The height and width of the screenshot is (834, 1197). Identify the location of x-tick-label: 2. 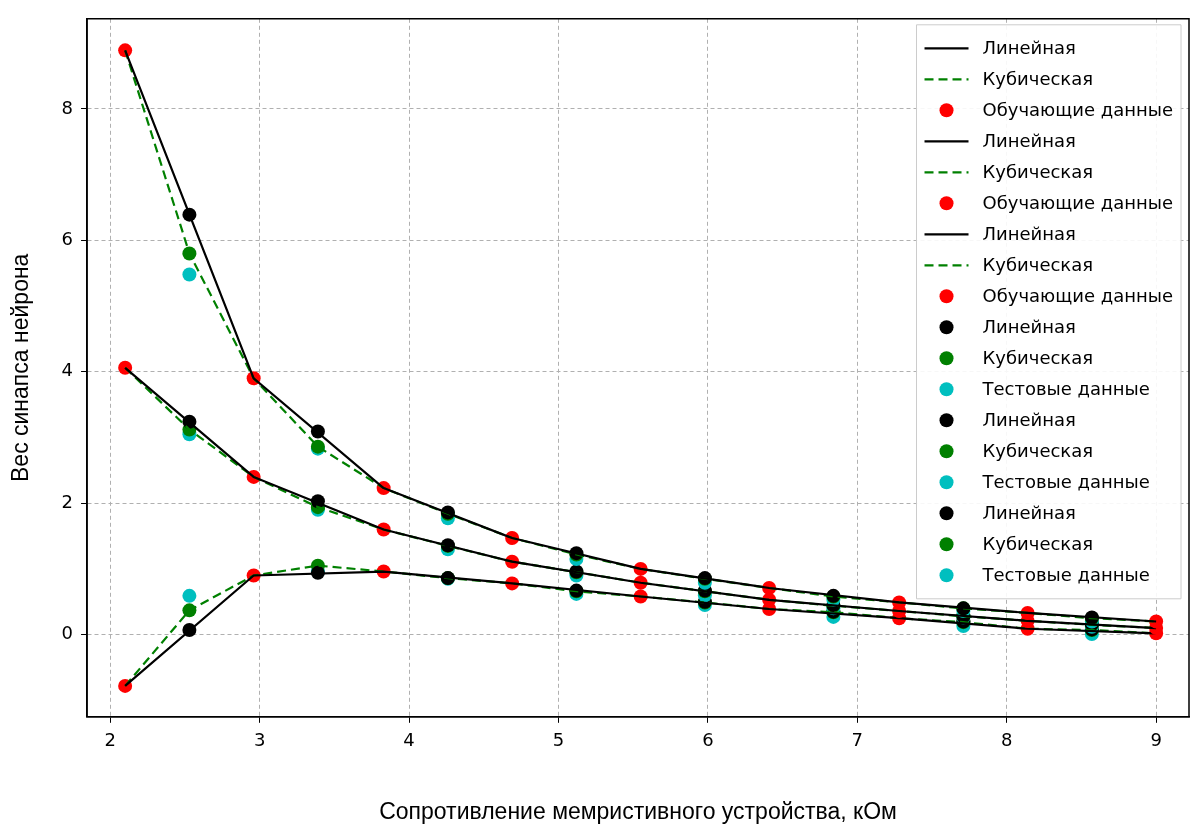
(110, 740).